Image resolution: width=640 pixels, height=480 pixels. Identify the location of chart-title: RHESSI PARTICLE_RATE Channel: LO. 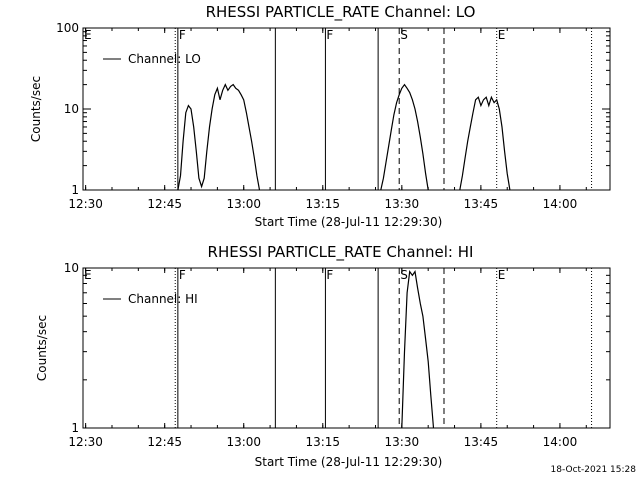
(341, 12).